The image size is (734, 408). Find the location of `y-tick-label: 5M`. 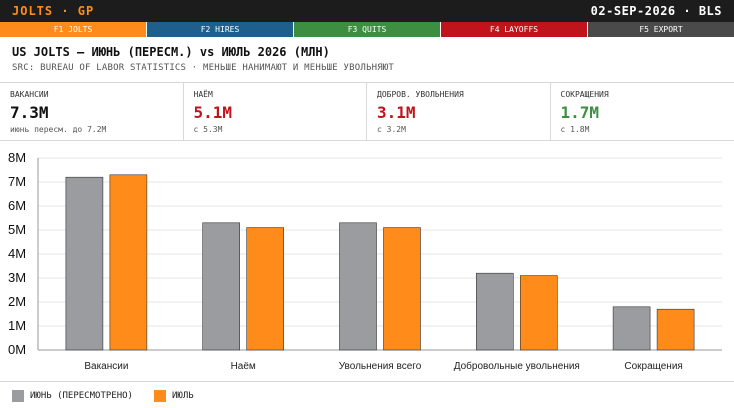

y-tick-label: 5M is located at coordinates (17, 229).